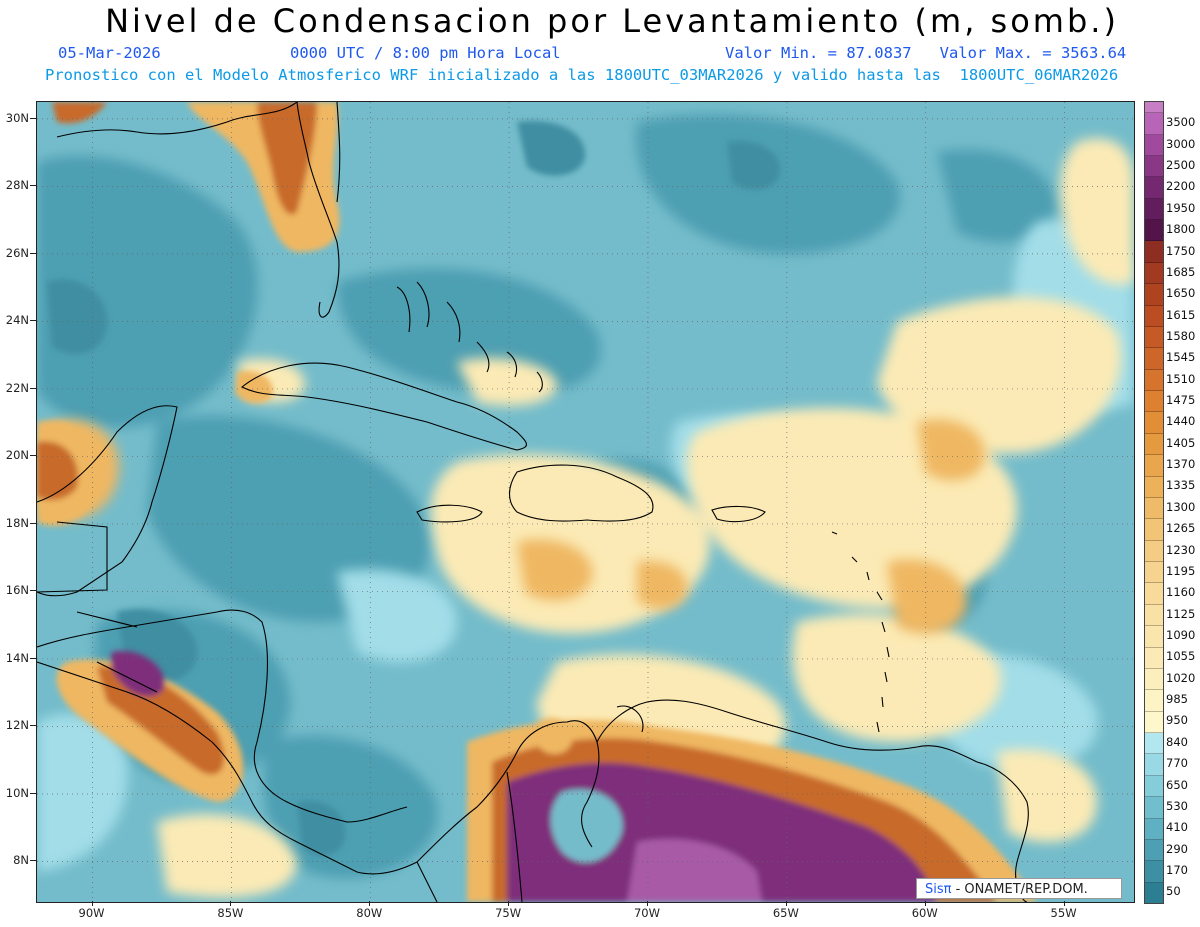  I want to click on colorbar-level-label: 1685, so click(1181, 271).